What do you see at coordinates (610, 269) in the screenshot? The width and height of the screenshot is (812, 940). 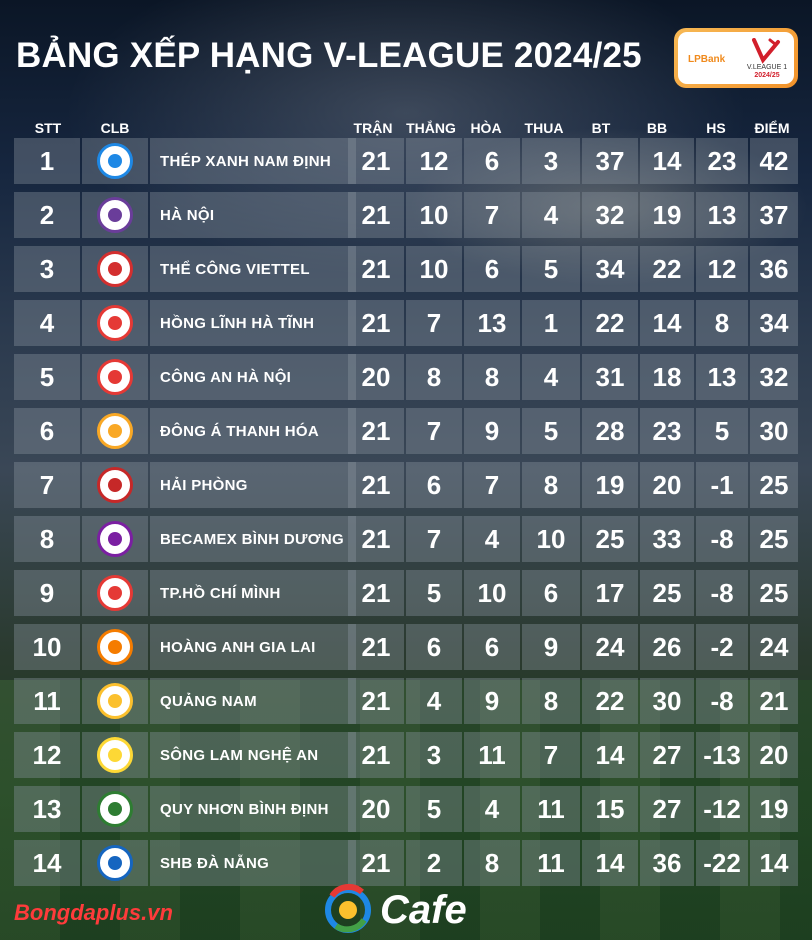 I see `goals-for: 34` at bounding box center [610, 269].